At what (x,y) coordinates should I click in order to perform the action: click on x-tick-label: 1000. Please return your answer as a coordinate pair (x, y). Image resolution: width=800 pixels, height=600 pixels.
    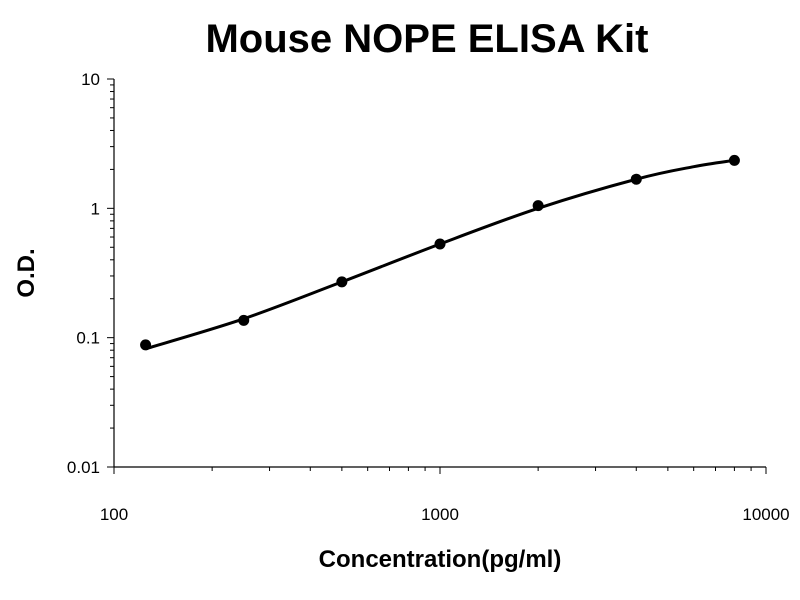
    Looking at the image, I should click on (440, 514).